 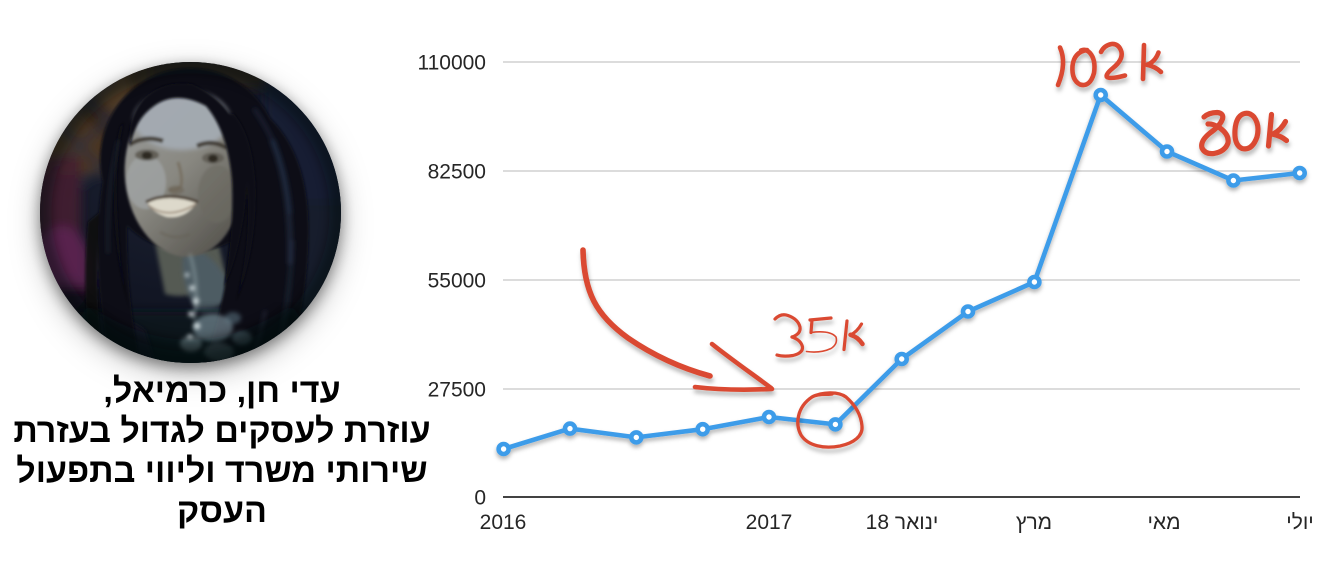 I want to click on svg-text: מרץ, so click(x=1034, y=522).